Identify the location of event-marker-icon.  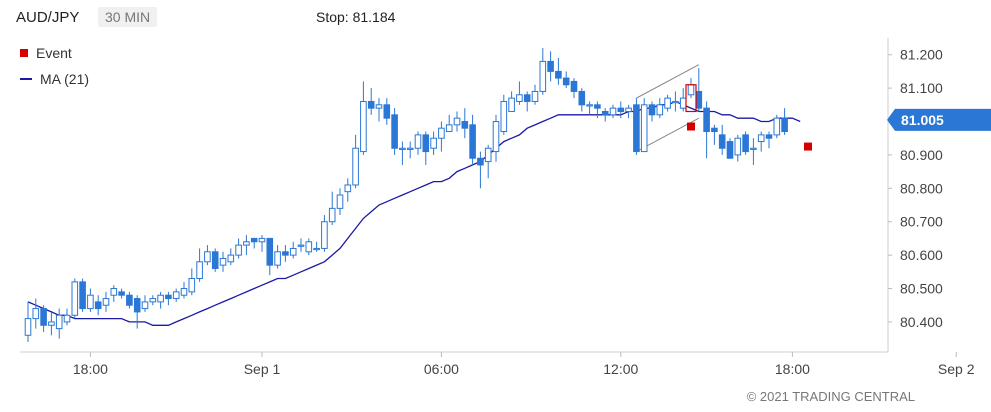
(24, 53).